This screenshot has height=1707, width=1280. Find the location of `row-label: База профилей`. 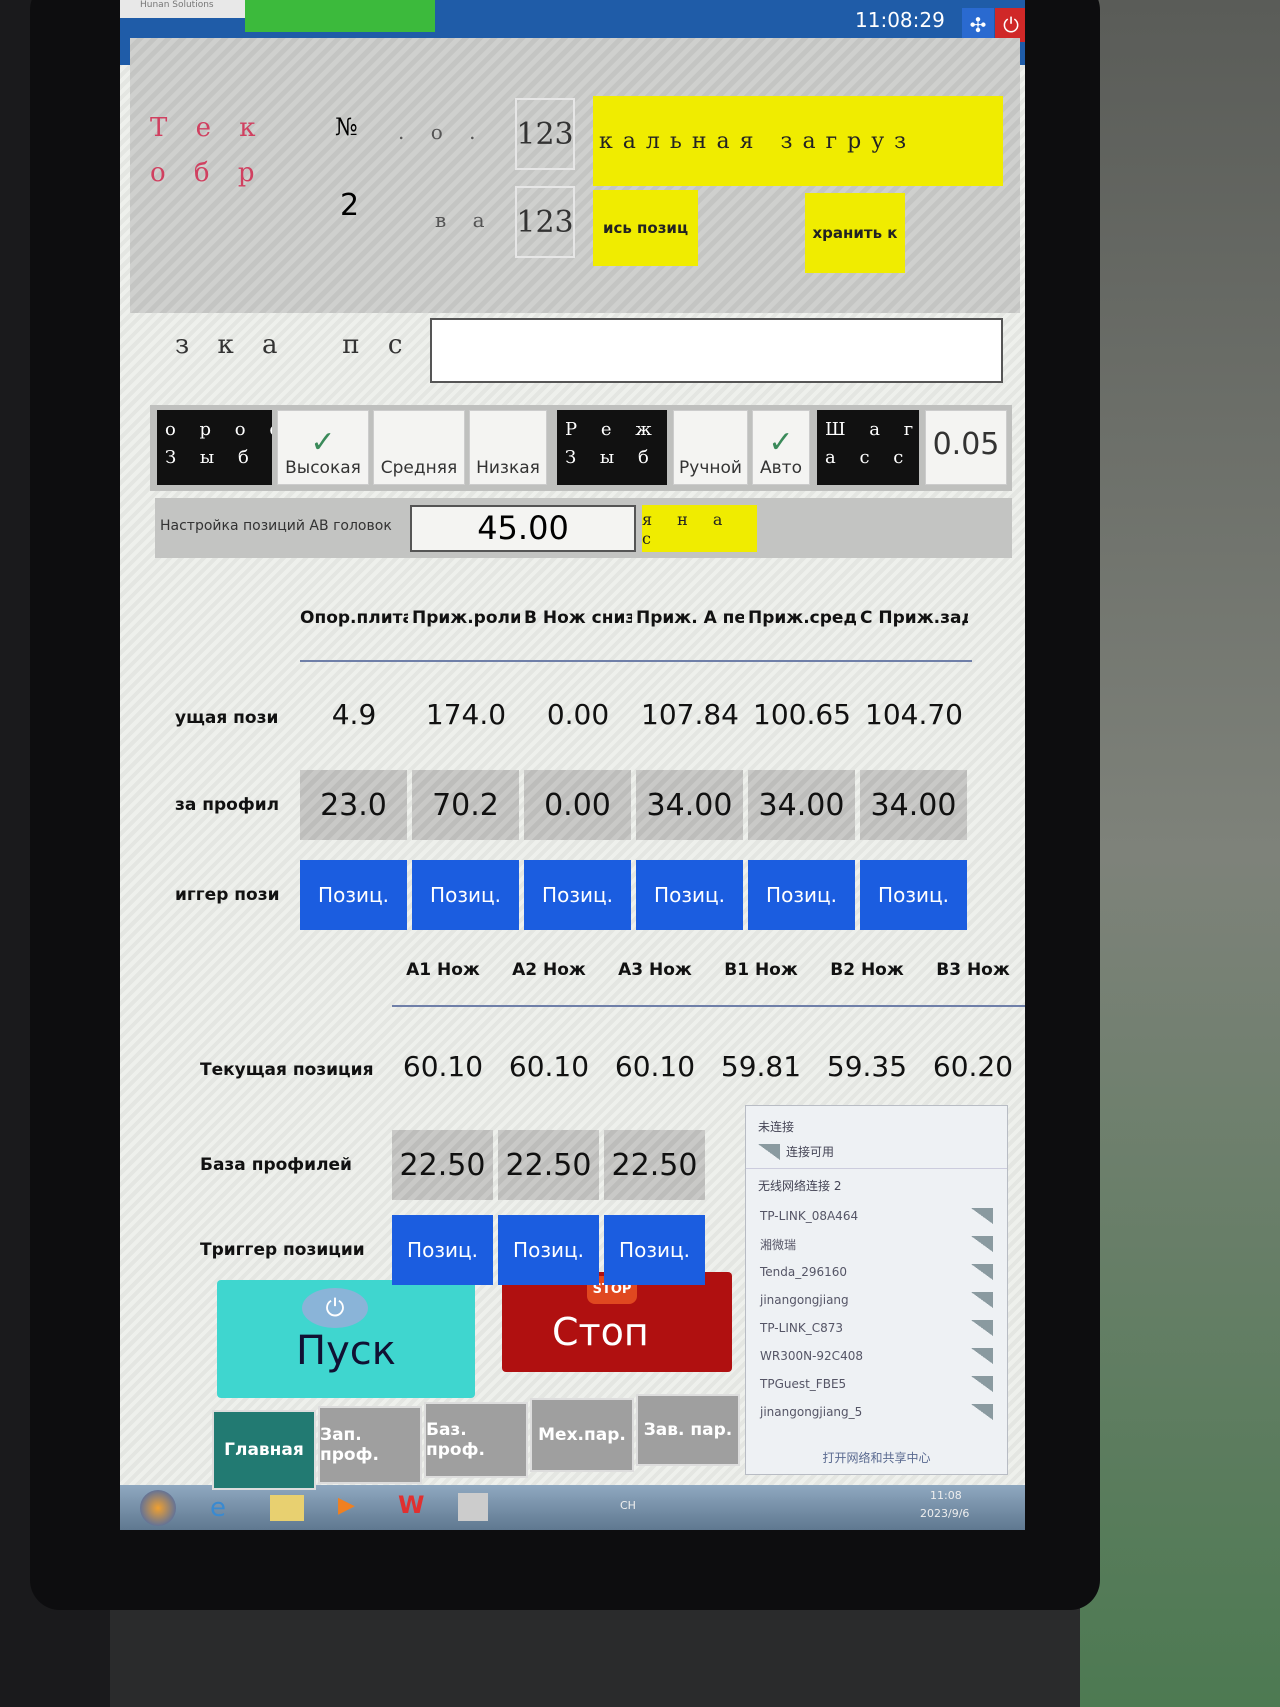

row-label: База профилей is located at coordinates (276, 1165).